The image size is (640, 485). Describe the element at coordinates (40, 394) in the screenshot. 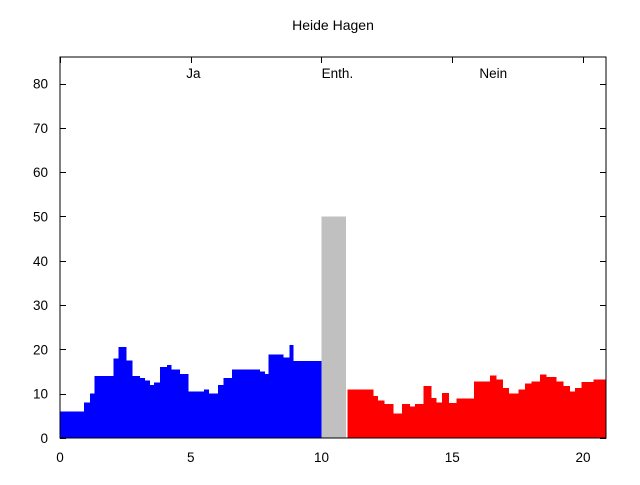

I see `y-tick-label: 10` at that location.